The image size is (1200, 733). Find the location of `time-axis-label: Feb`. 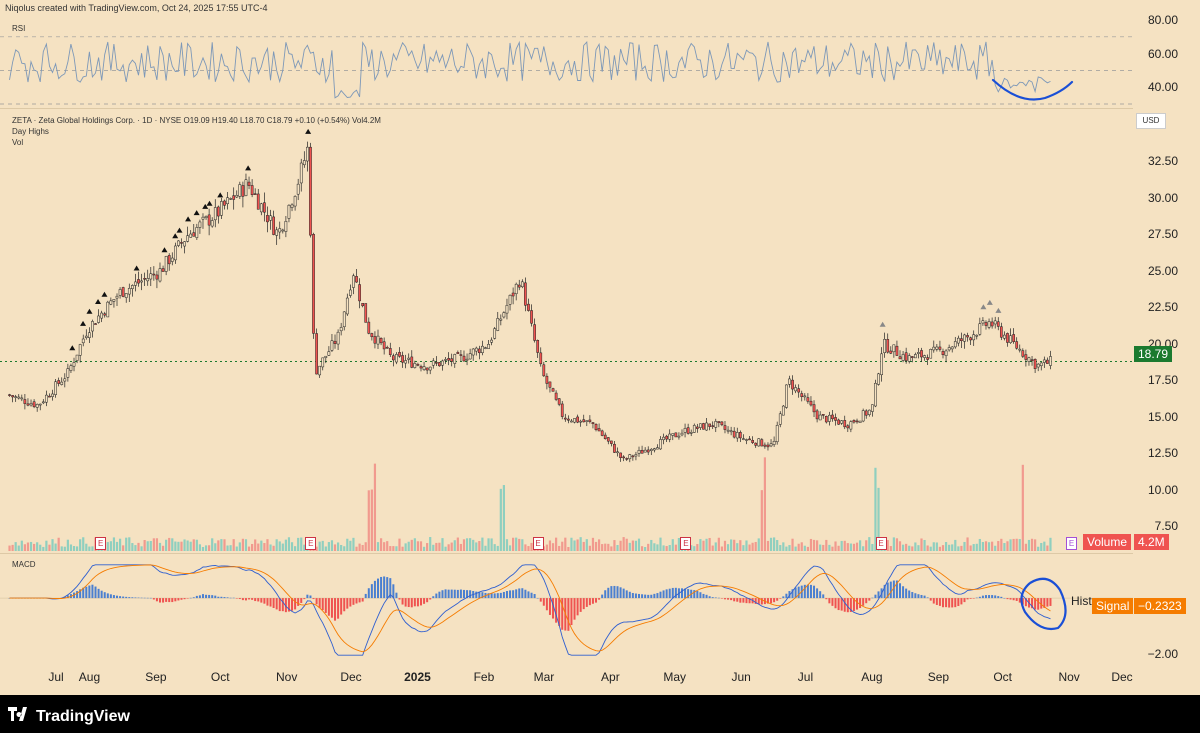

time-axis-label: Feb is located at coordinates (484, 677).